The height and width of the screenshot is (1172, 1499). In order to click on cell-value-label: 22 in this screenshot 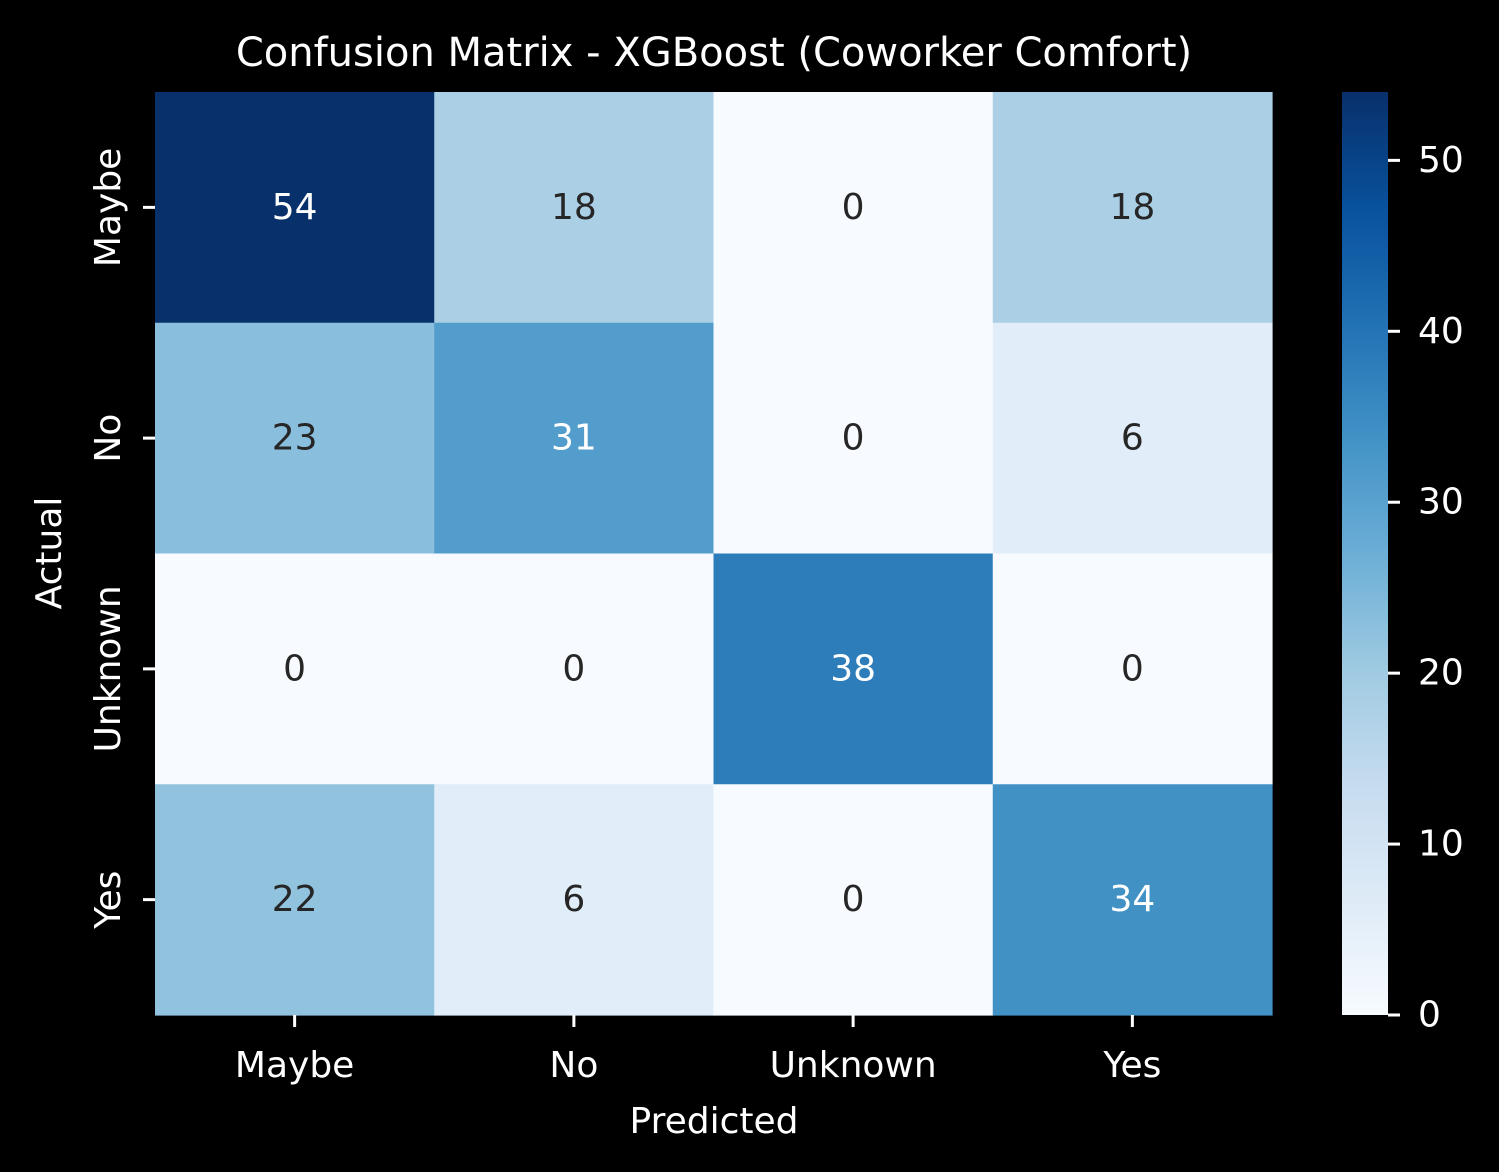, I will do `click(295, 899)`.